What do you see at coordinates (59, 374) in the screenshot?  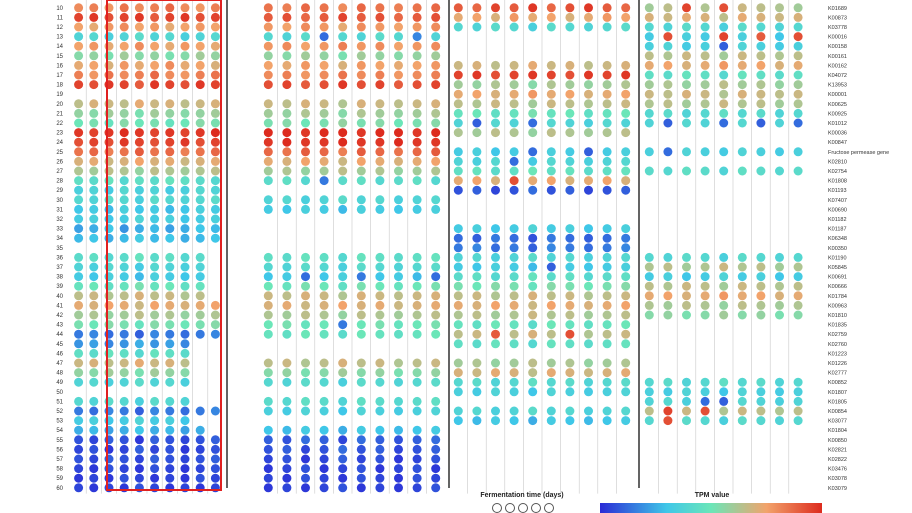 I see `row-label: 48` at bounding box center [59, 374].